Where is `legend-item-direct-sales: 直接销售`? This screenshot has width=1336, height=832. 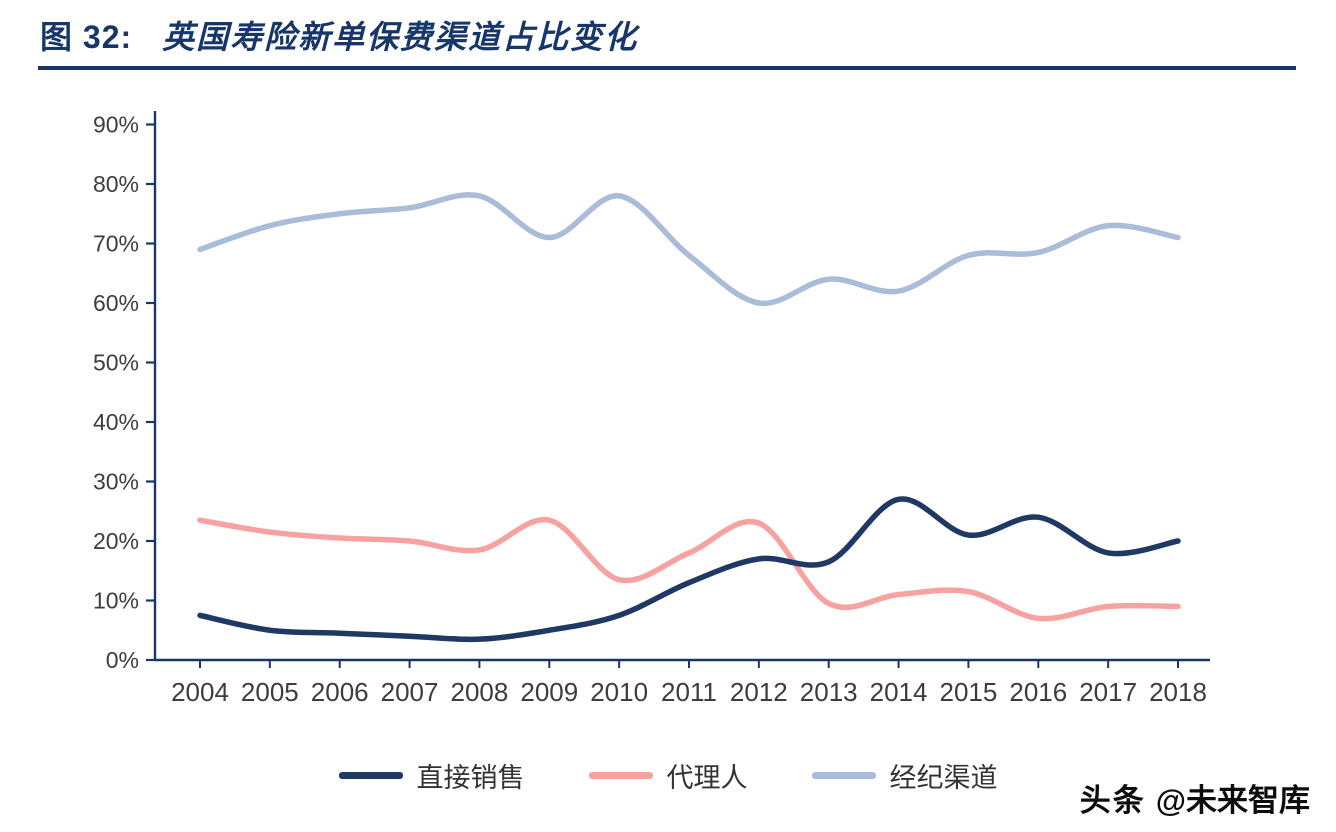 legend-item-direct-sales: 直接销售 is located at coordinates (431, 775).